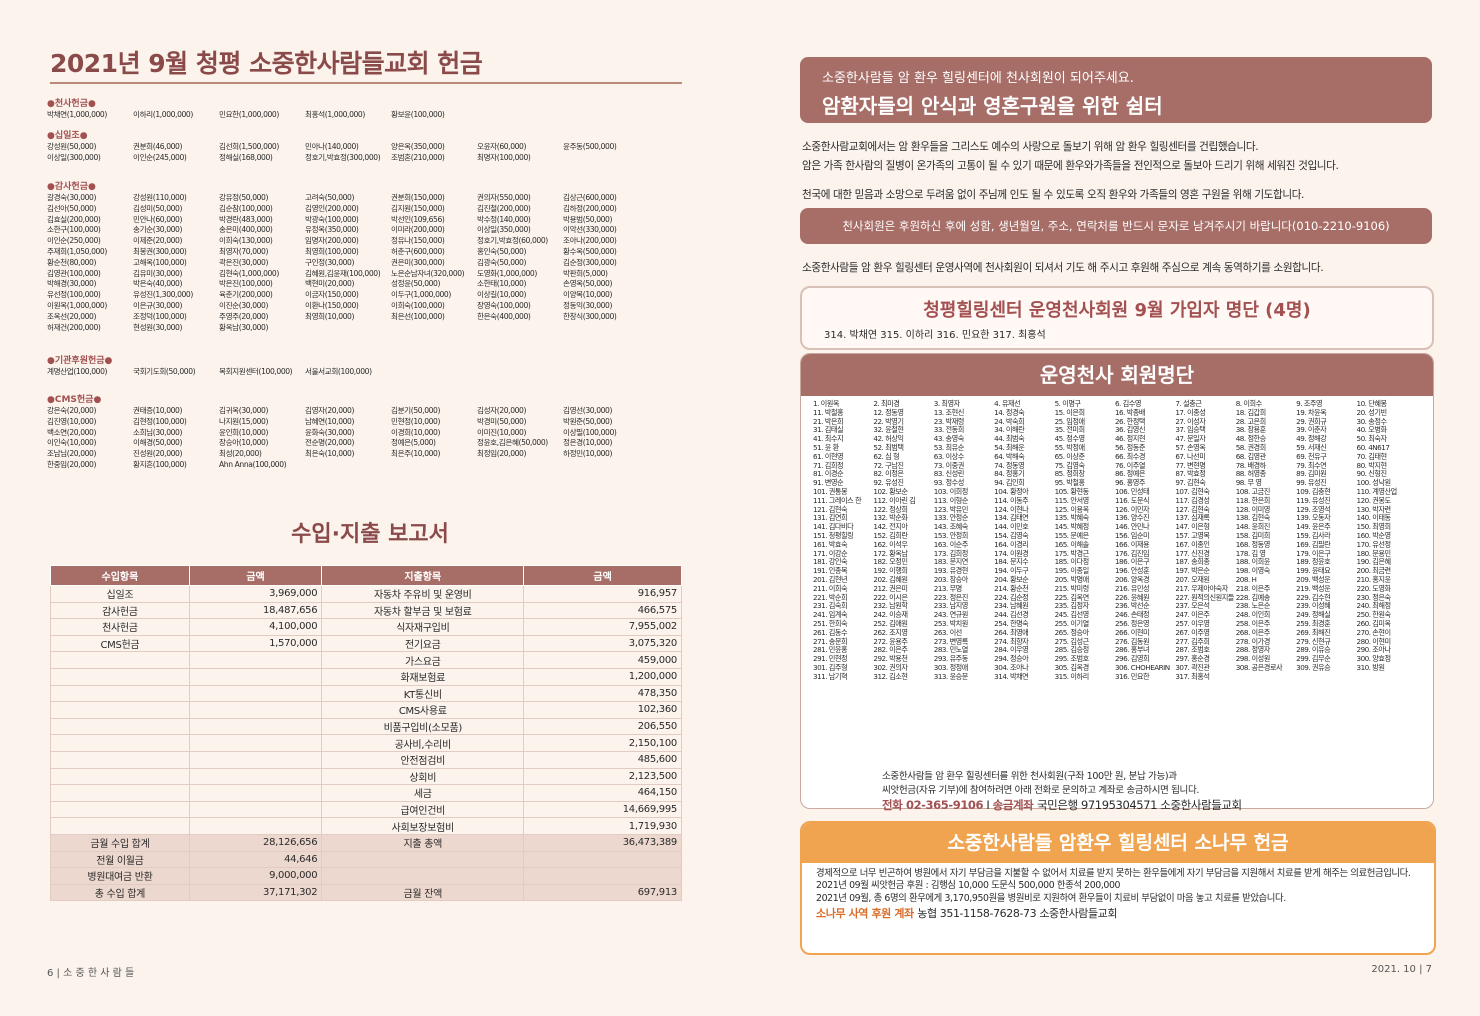 The height and width of the screenshot is (1016, 1480). Describe the element at coordinates (74, 157) in the screenshot. I see `donor-entry: 이상일(300,000)` at that location.